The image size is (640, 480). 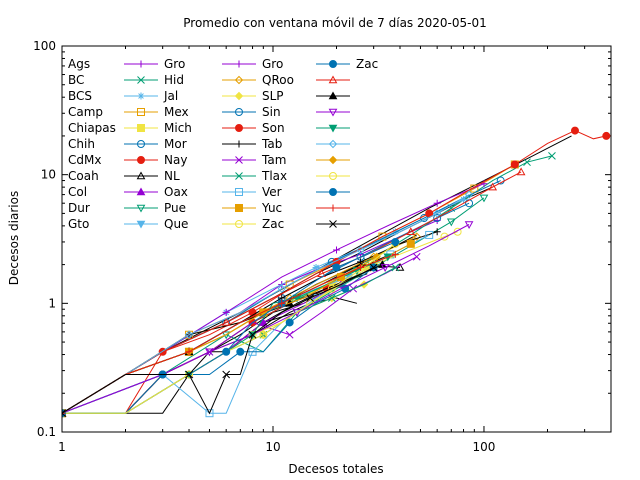 I want to click on legend-label: Ver, so click(x=272, y=192).